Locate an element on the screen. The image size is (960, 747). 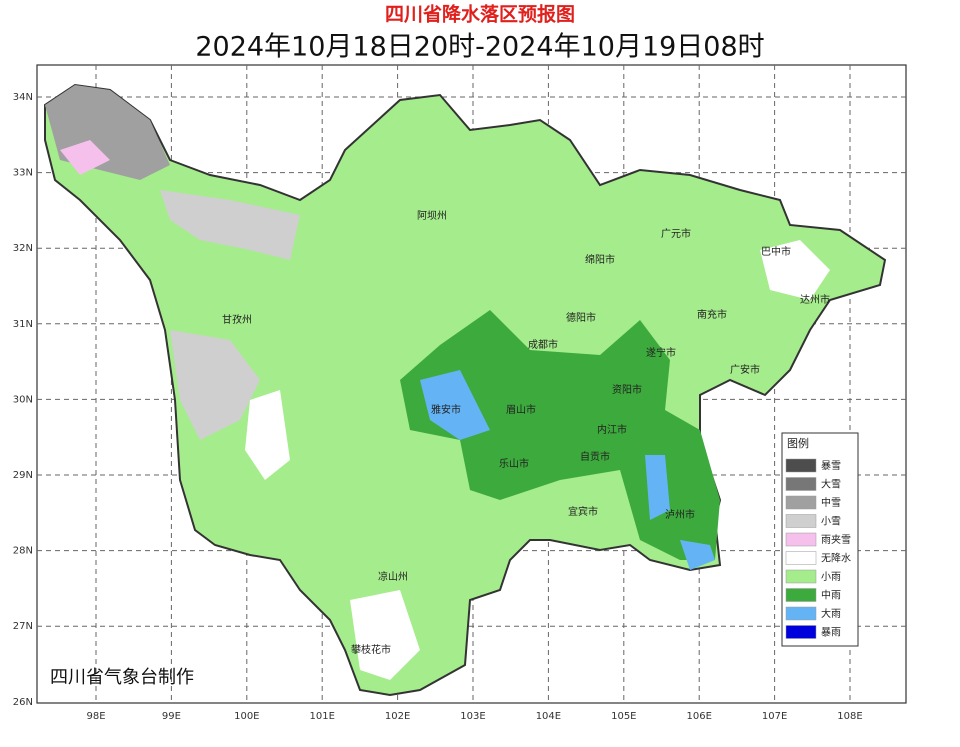
place-label: 甘孜州 is located at coordinates (237, 319).